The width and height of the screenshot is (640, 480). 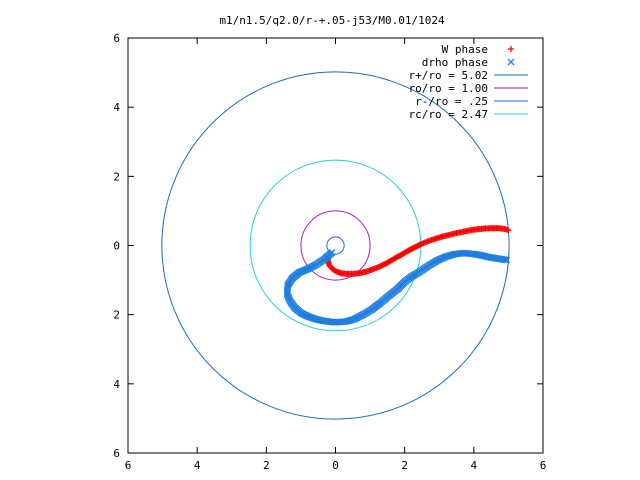 I want to click on series-w-phase, so click(x=418, y=251).